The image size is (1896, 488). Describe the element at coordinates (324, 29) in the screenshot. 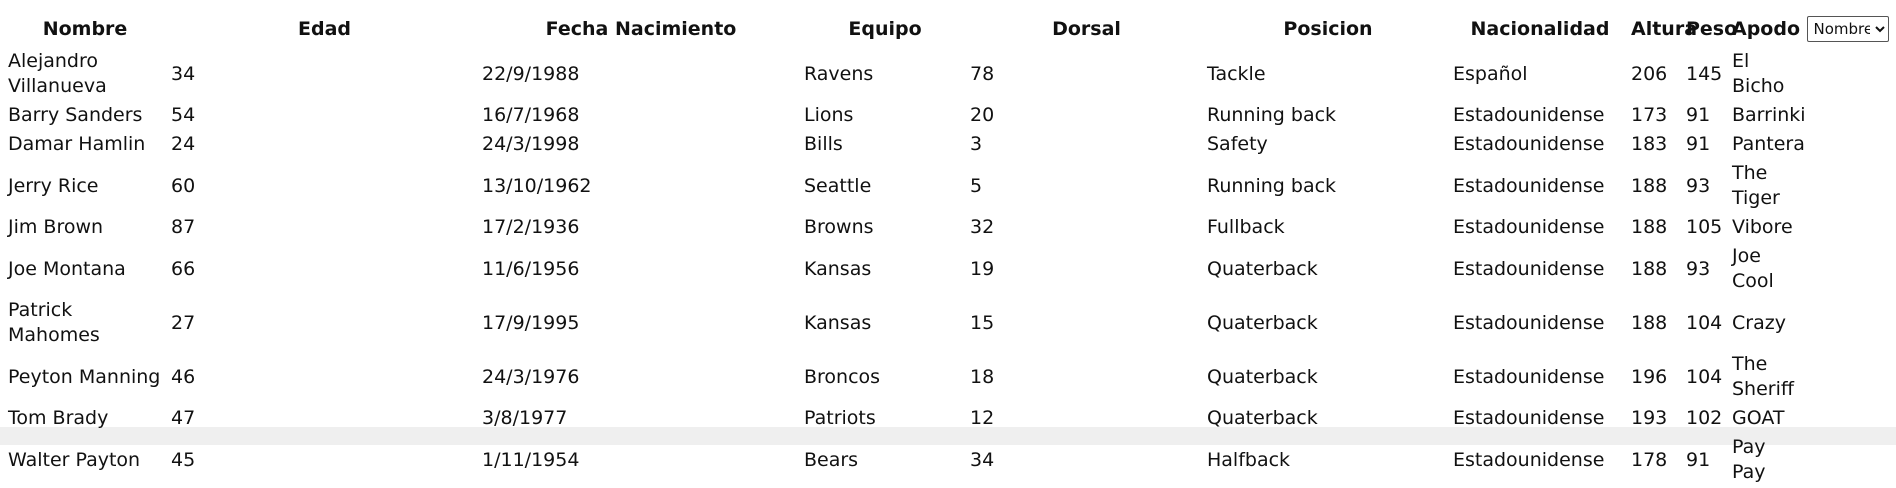

I see `header-edad: Edad` at that location.